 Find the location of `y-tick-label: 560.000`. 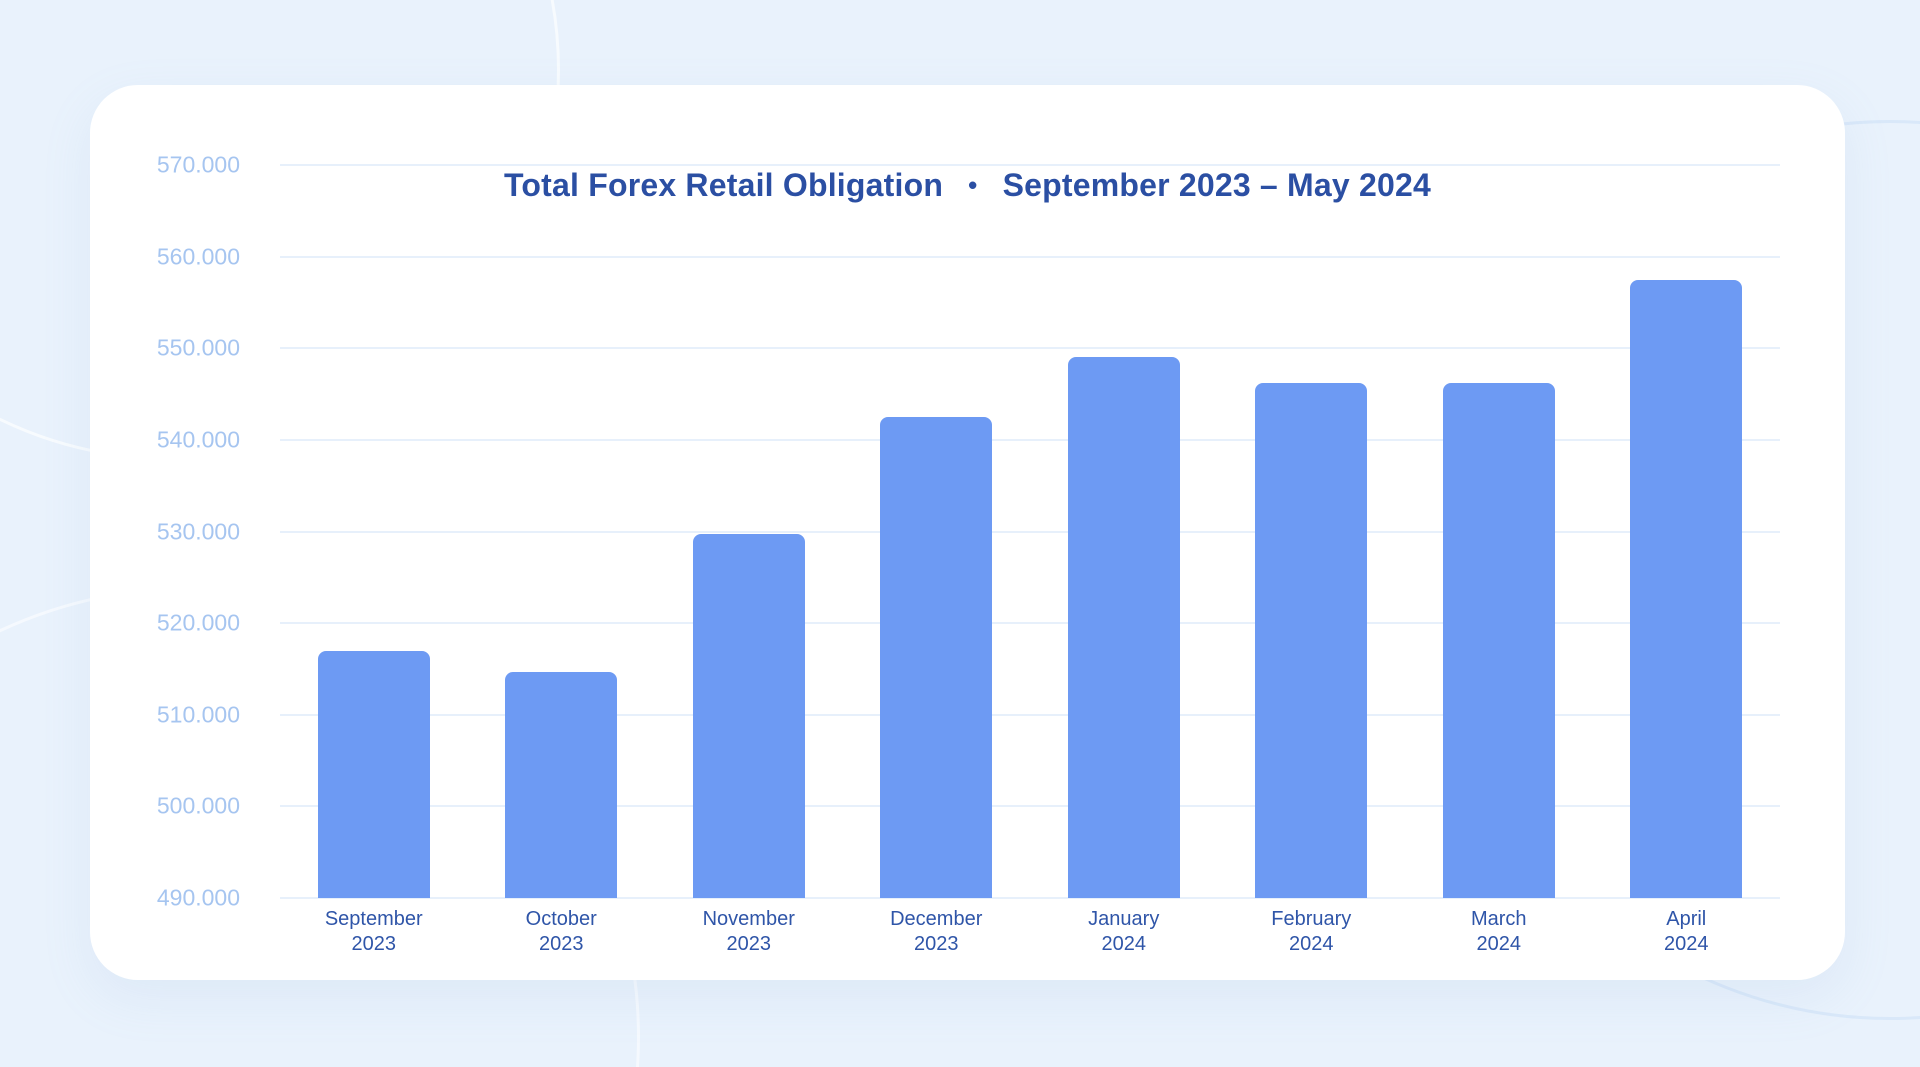

y-tick-label: 560.000 is located at coordinates (198, 256).